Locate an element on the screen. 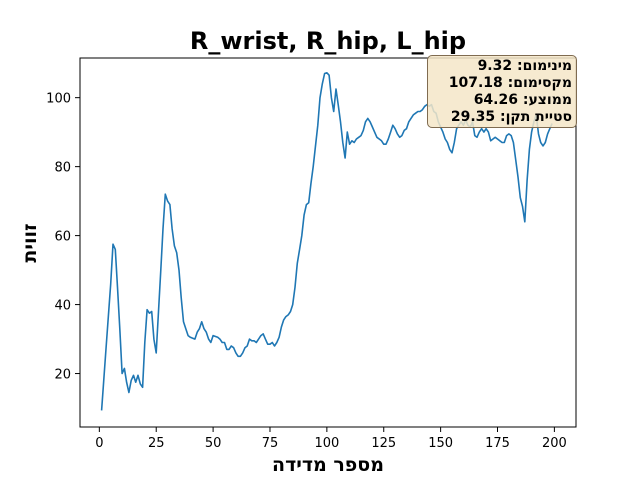  y-tick-label: 40 is located at coordinates (62, 306).